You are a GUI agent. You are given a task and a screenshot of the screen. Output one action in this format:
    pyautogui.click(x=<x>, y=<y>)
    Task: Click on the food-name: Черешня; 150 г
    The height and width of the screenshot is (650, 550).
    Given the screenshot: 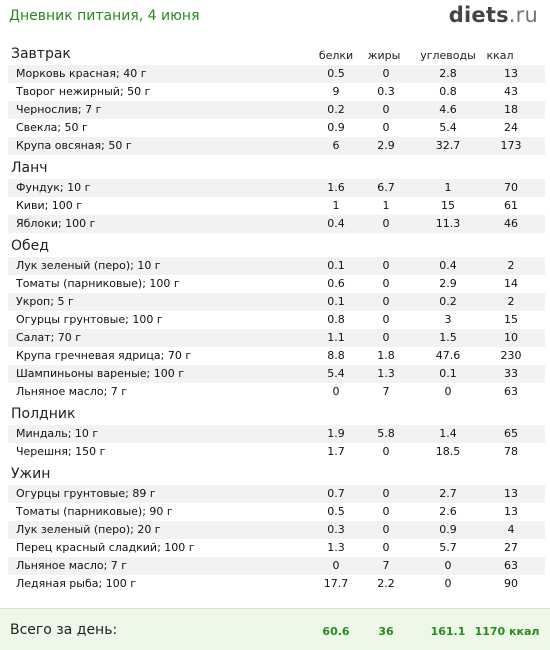 What is the action you would take?
    pyautogui.click(x=61, y=451)
    